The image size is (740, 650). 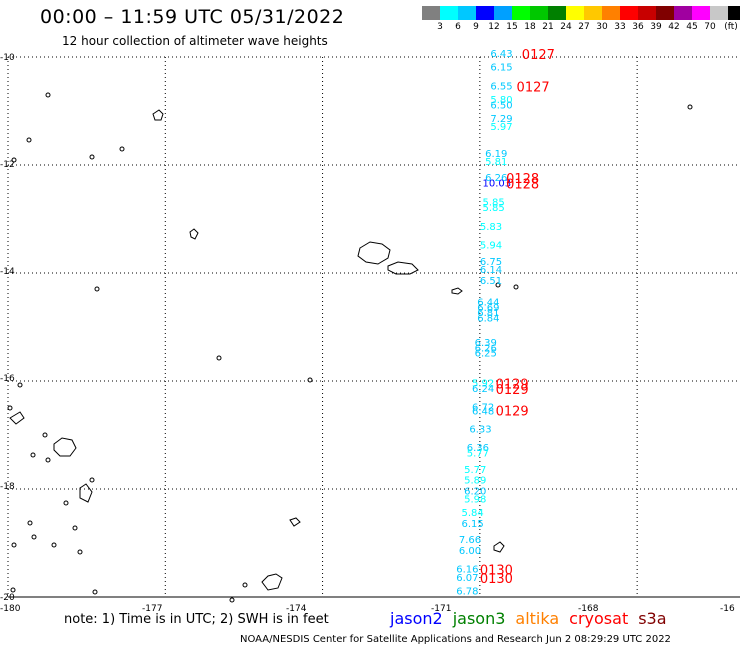 I want to click on satellite-legend: jason2 jason3 altika cryosat s3a, so click(x=533, y=618).